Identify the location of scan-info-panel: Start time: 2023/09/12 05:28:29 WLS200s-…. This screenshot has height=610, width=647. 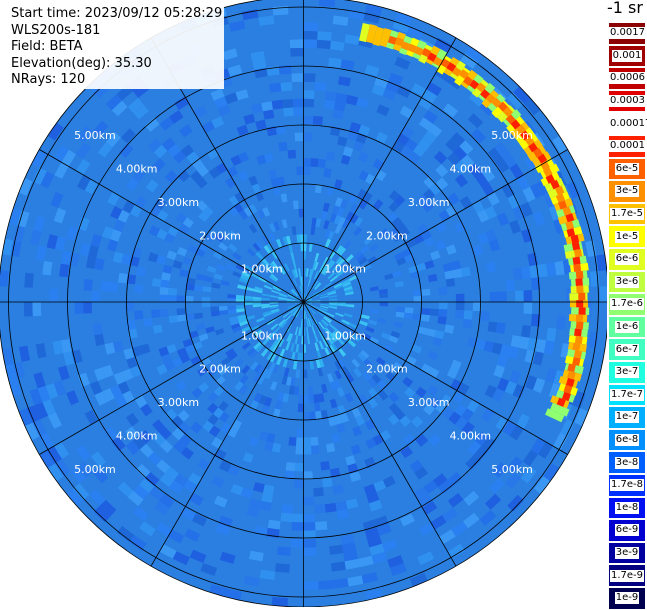
(116, 47).